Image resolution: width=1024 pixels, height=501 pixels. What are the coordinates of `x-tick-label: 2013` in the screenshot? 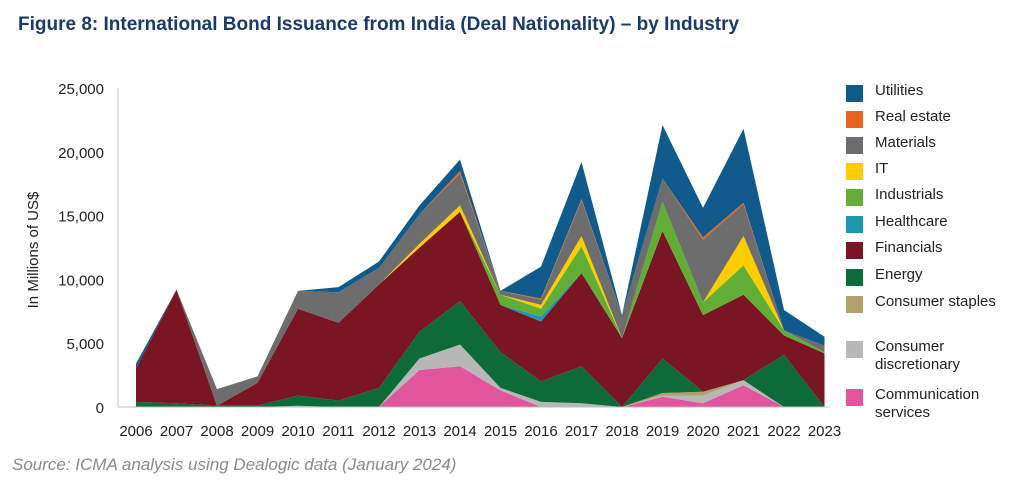 It's located at (419, 431).